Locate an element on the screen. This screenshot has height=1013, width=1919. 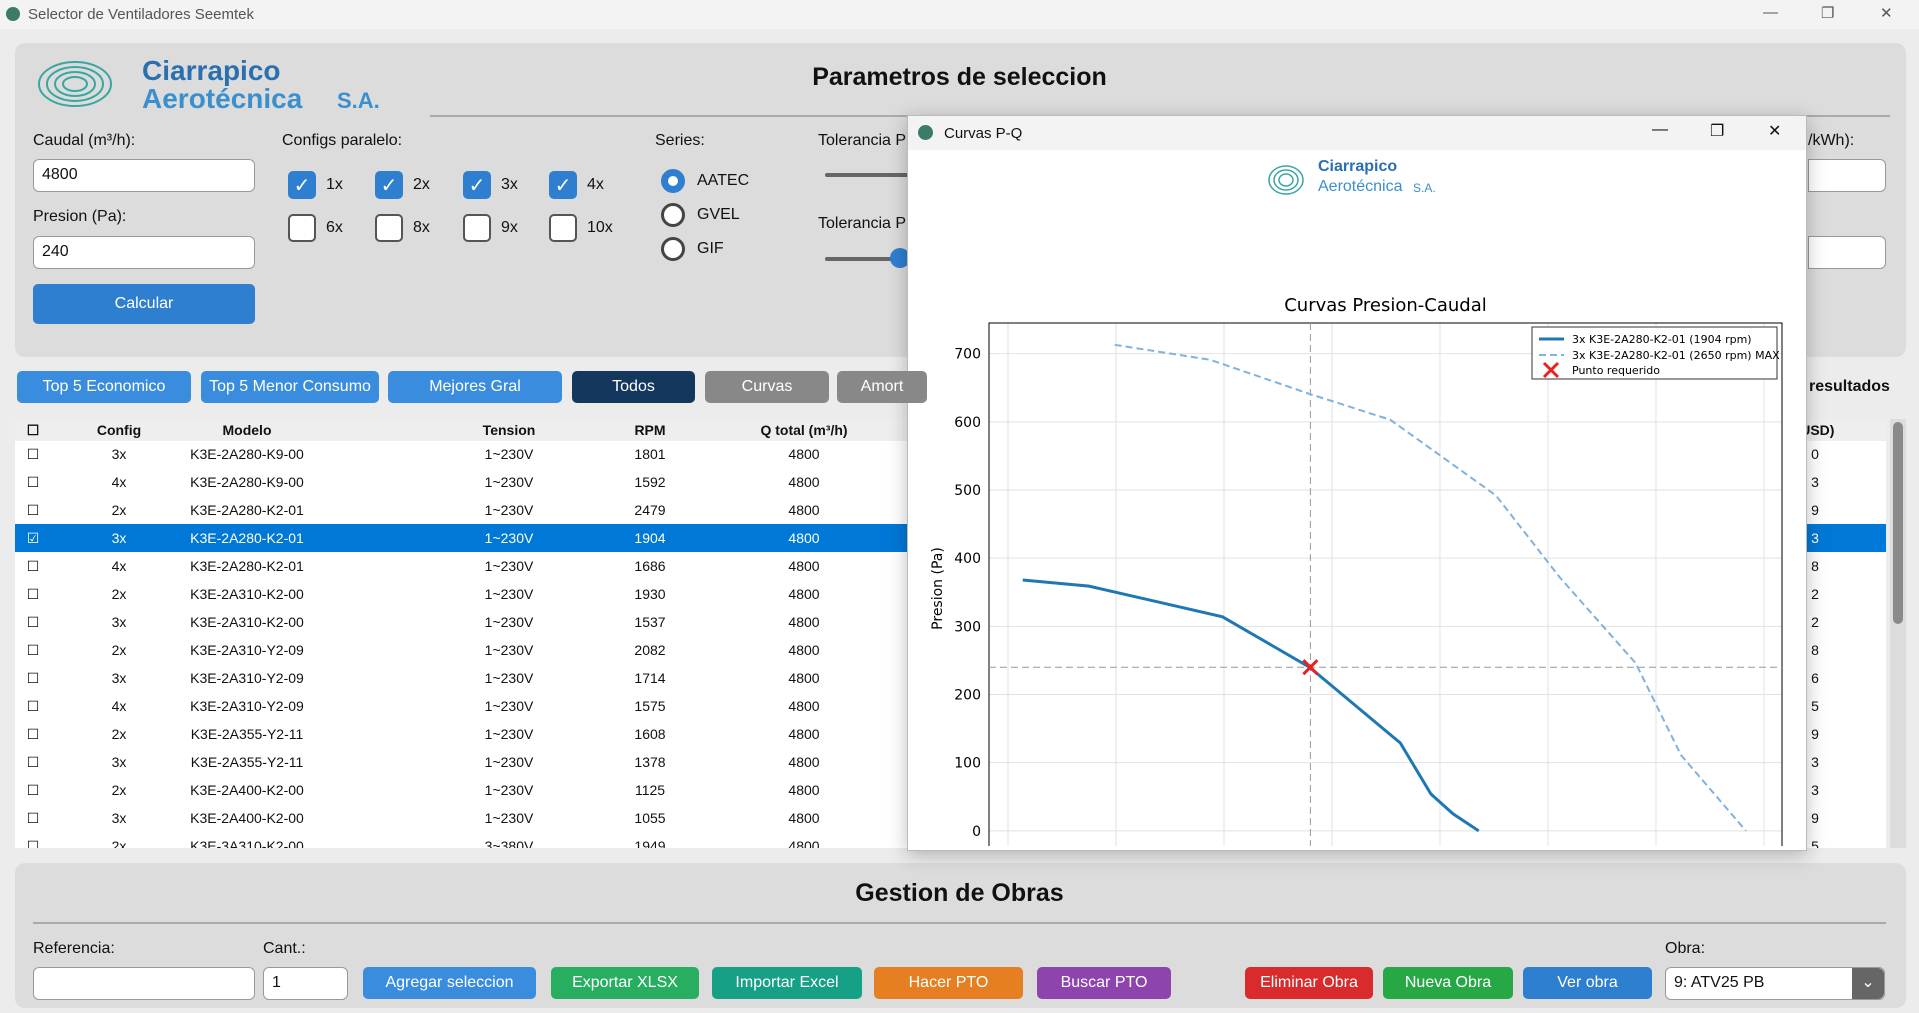
calcular-button: Calcular is located at coordinates (144, 304).